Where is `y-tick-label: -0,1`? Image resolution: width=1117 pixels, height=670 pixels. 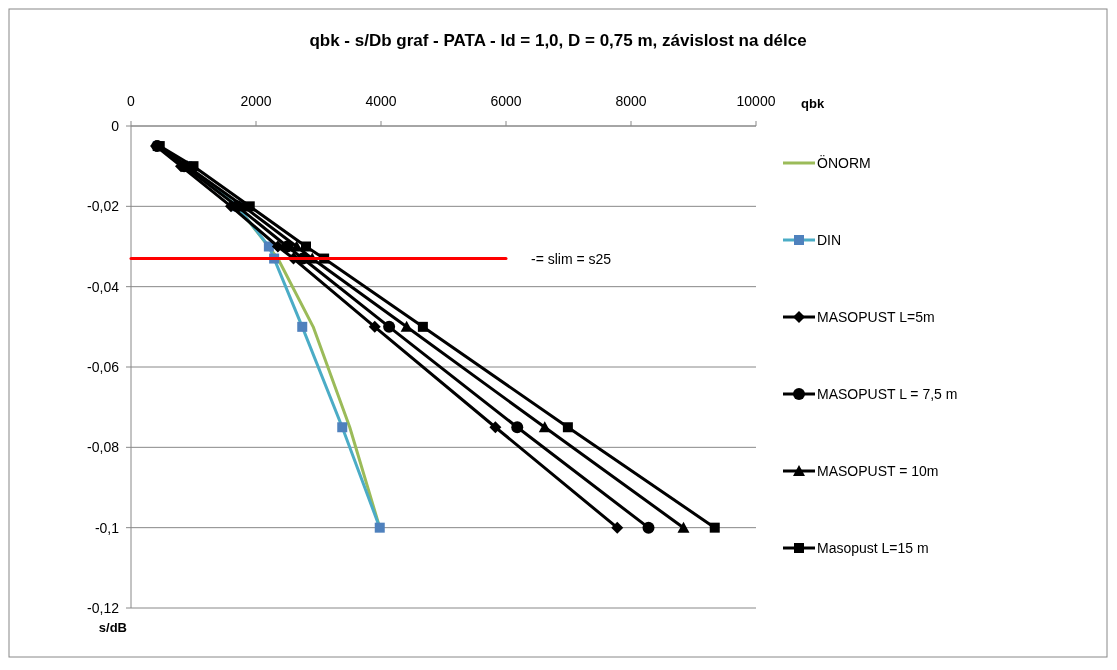
y-tick-label: -0,1 is located at coordinates (107, 527).